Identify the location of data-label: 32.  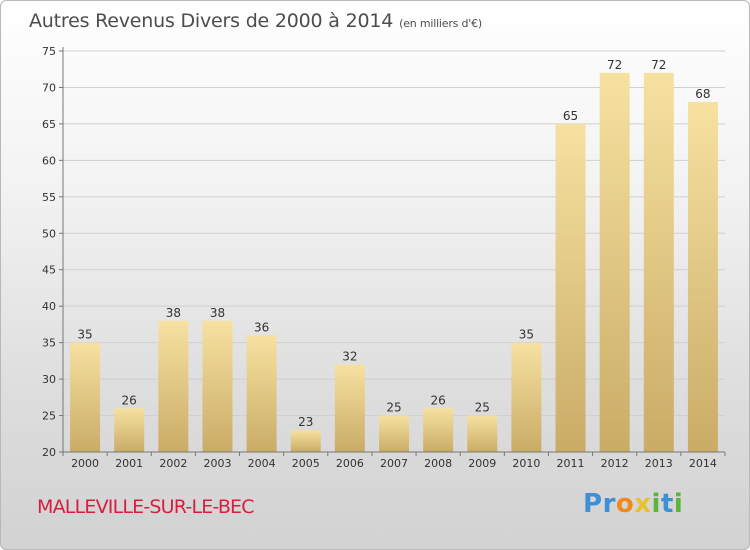
(349, 357).